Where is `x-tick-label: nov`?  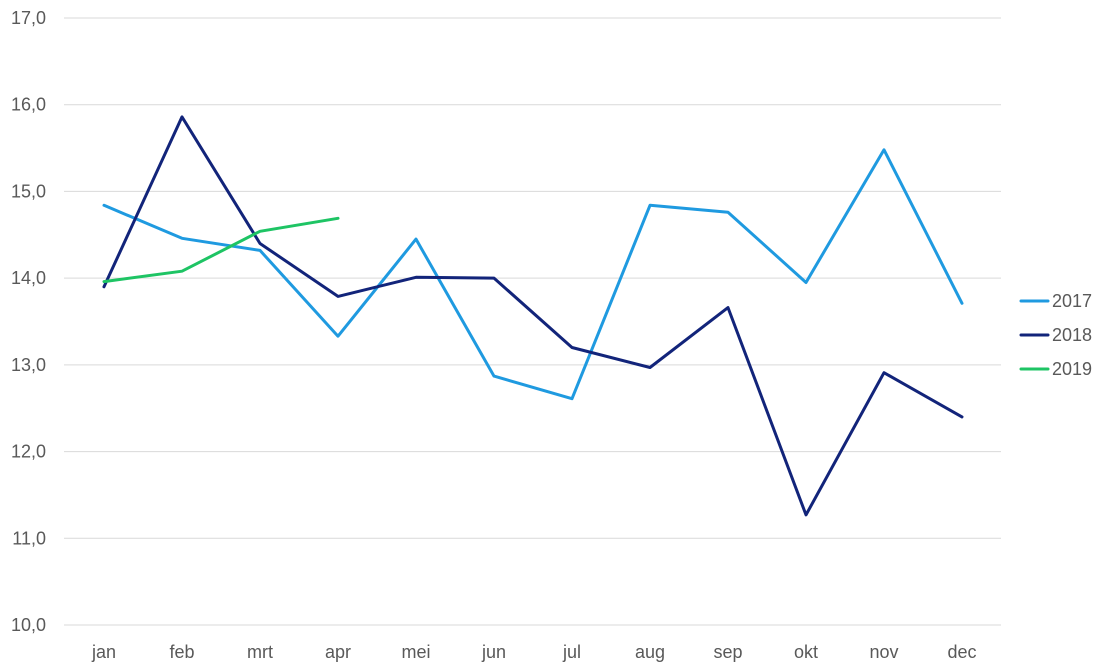
x-tick-label: nov is located at coordinates (883, 652).